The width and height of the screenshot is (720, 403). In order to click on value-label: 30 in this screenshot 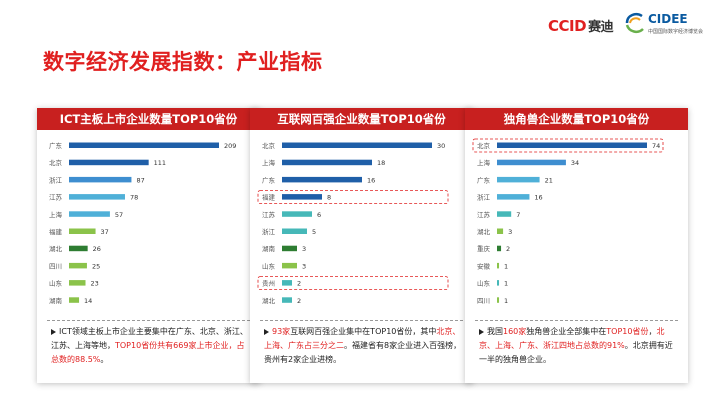, I will do `click(441, 146)`.